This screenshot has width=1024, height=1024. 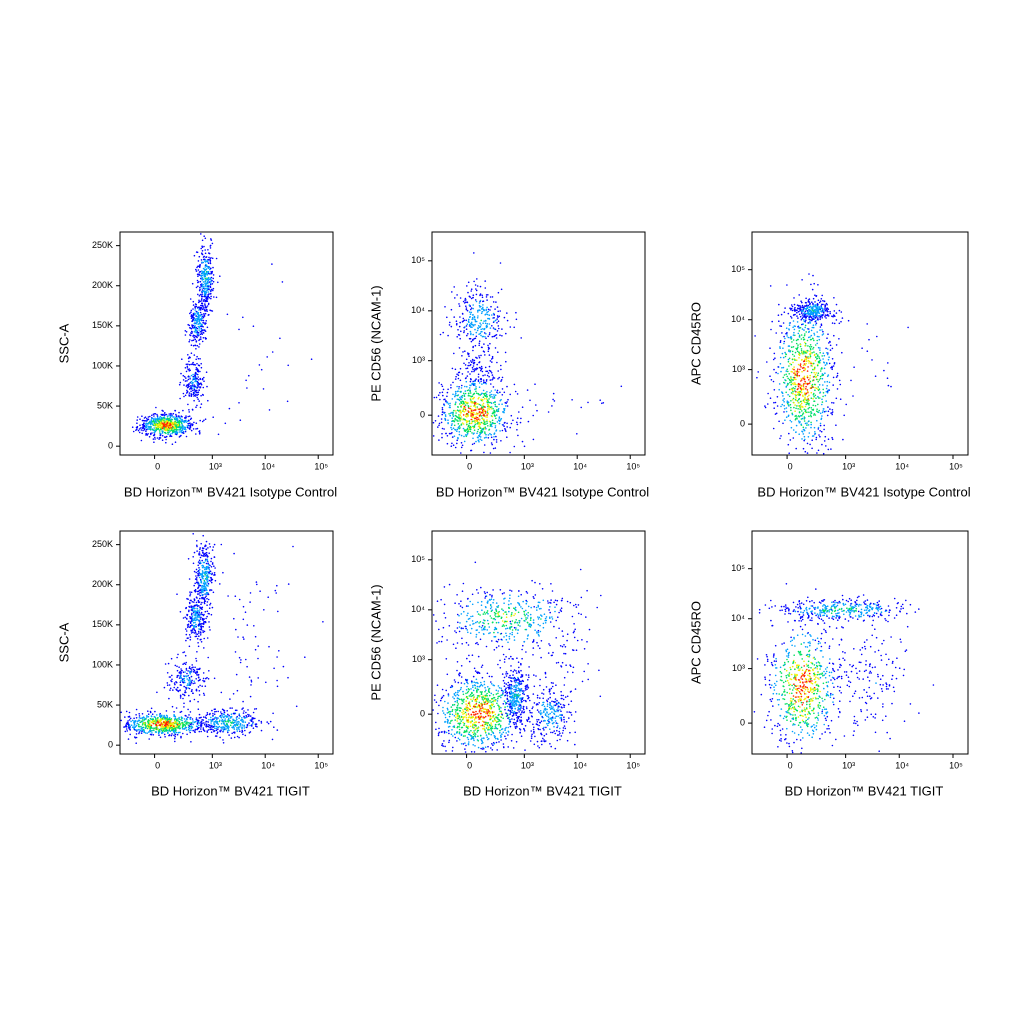 What do you see at coordinates (831, 364) in the screenshot?
I see `panel` at bounding box center [831, 364].